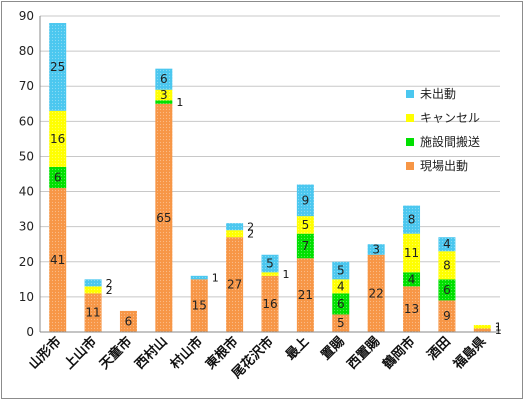 Image resolution: width=526 pixels, height=401 pixels. What do you see at coordinates (26, 51) in the screenshot?
I see `y-tick-label: 80` at bounding box center [26, 51].